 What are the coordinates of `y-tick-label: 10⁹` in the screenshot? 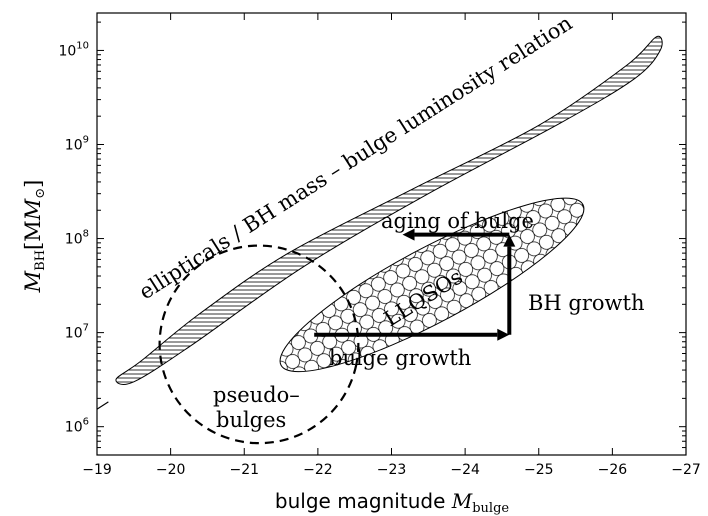 It's located at (77, 143).